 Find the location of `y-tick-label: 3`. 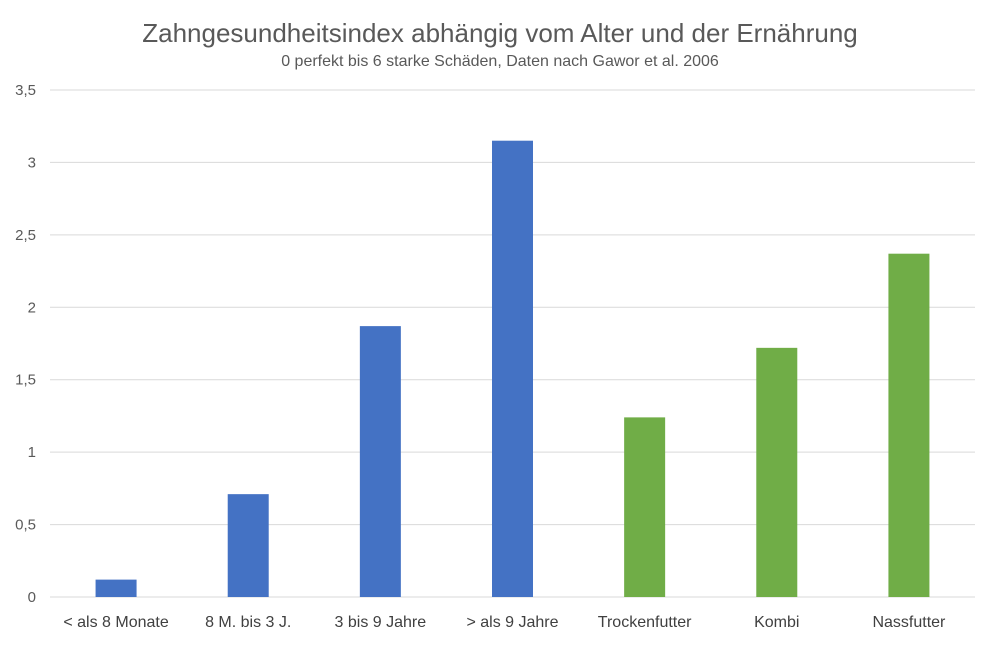

y-tick-label: 3 is located at coordinates (32, 162).